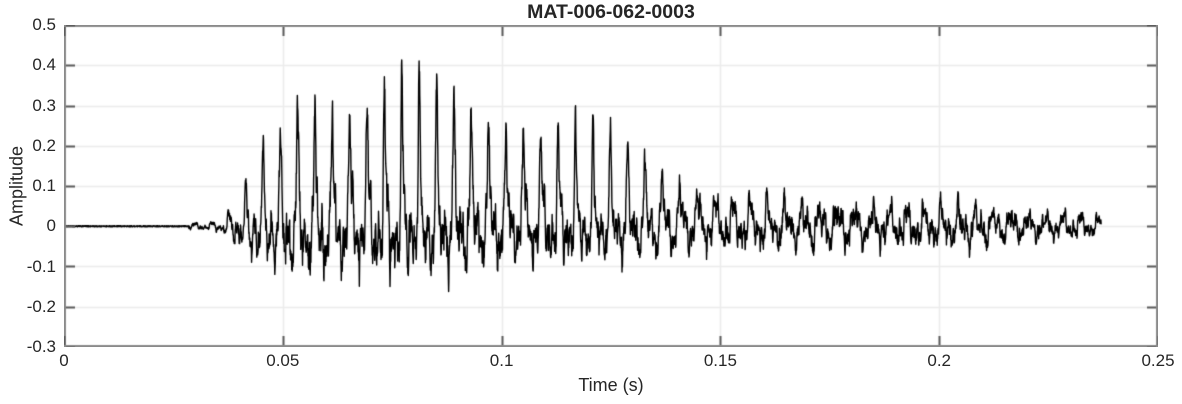  Describe the element at coordinates (611, 12) in the screenshot. I see `chart-title: MAT-006-062-0003` at that location.